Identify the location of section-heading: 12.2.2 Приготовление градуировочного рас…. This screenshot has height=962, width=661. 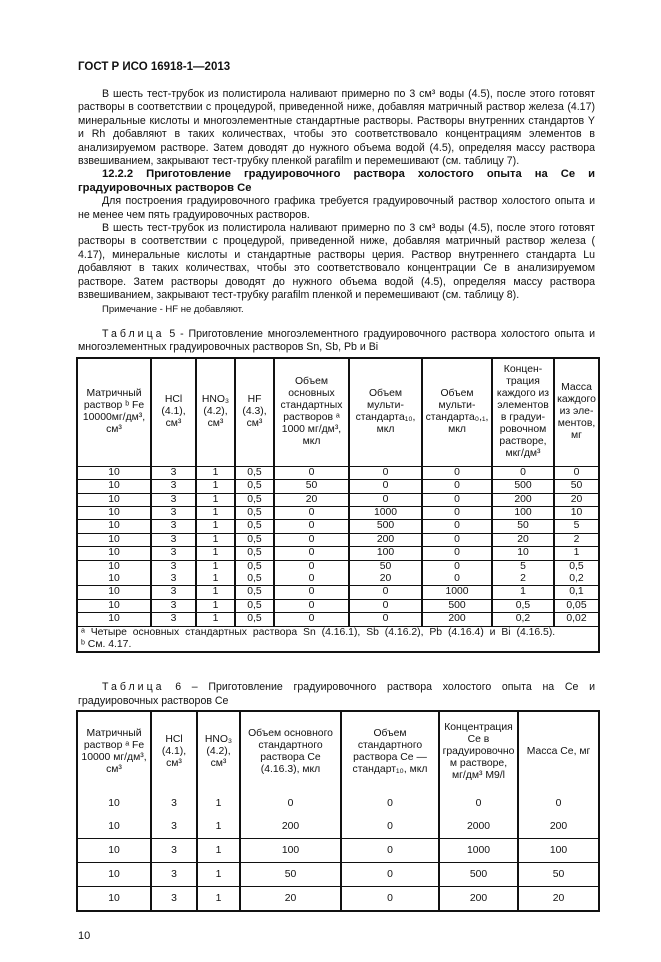
(336, 181).